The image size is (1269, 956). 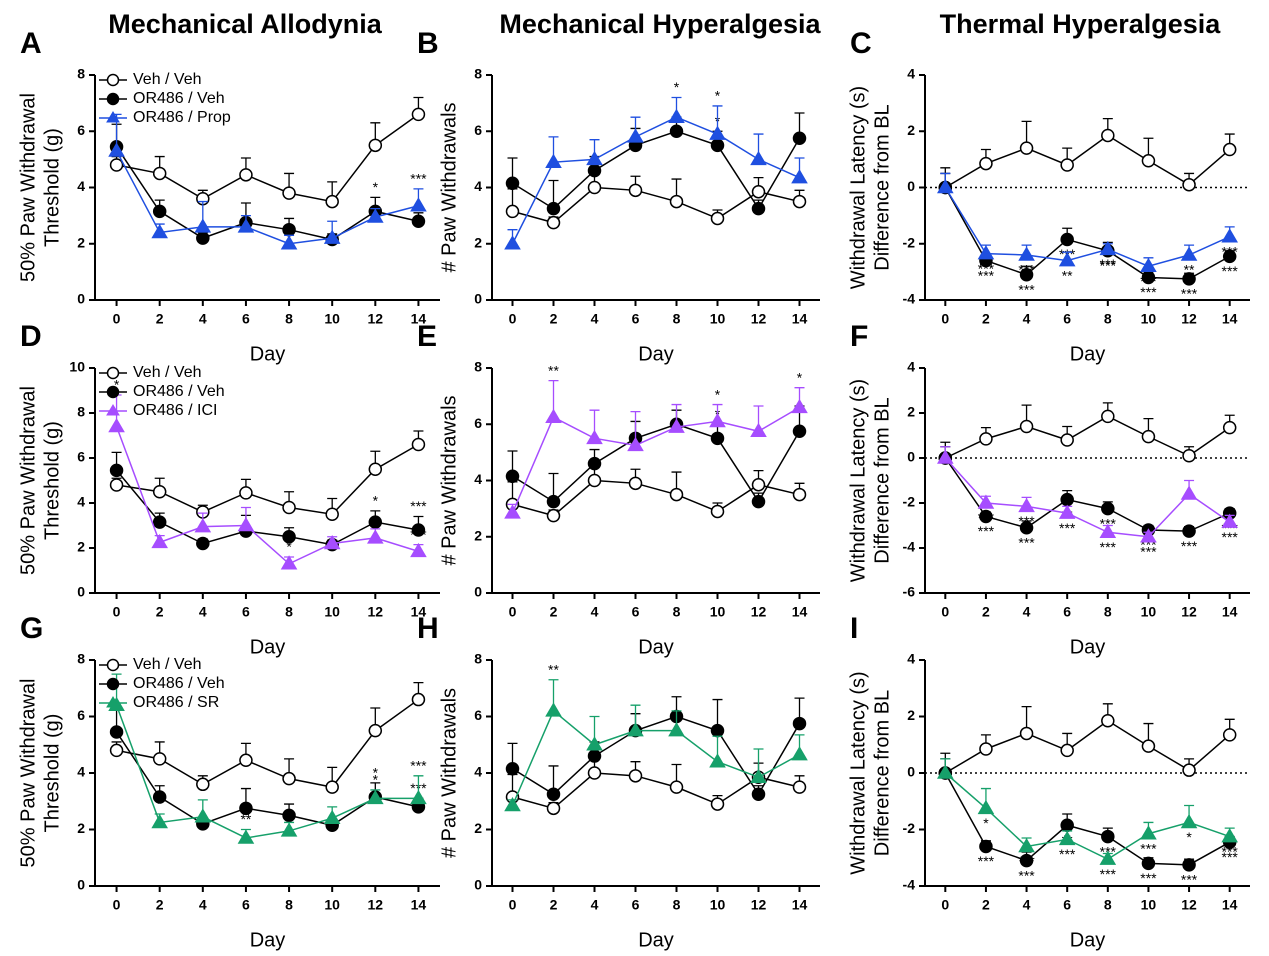 What do you see at coordinates (167, 664) in the screenshot?
I see `legend-label: Veh / Veh` at bounding box center [167, 664].